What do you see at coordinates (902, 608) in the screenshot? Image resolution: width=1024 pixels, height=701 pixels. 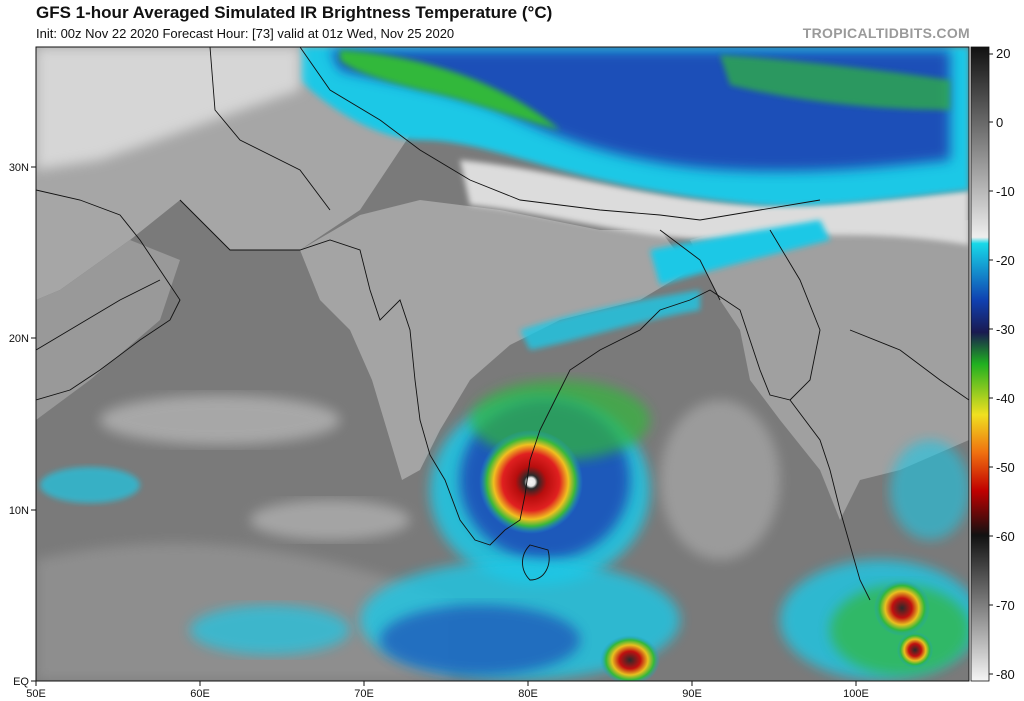 I see `convective-cell-malaysia` at bounding box center [902, 608].